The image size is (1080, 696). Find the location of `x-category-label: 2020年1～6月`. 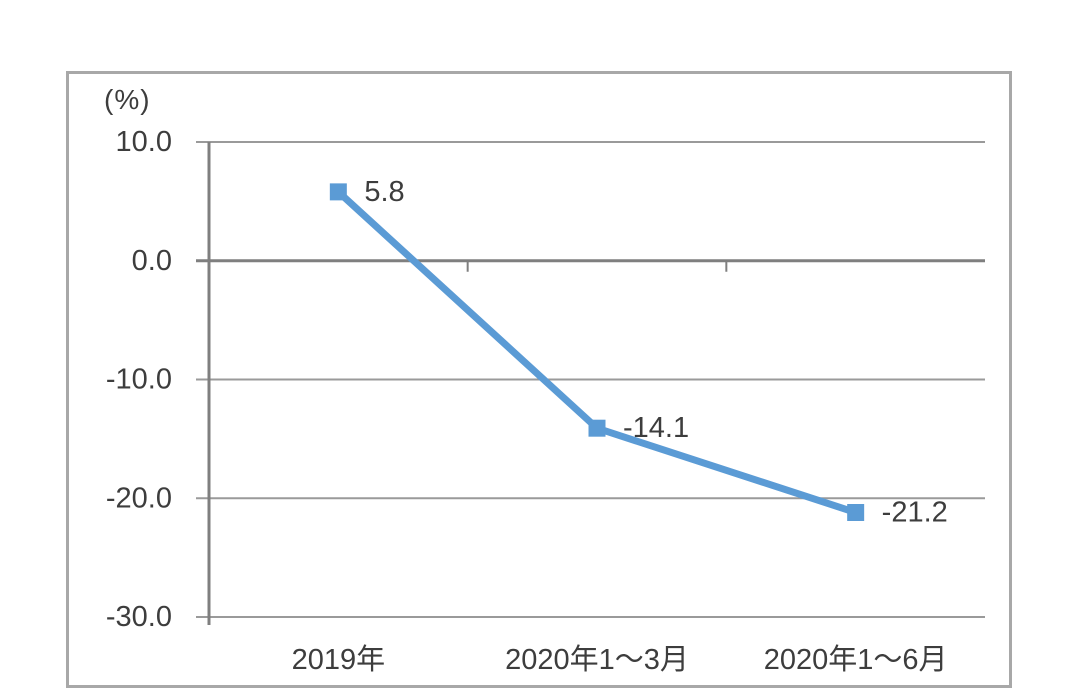

x-category-label: 2020年1～6月 is located at coordinates (856, 659).